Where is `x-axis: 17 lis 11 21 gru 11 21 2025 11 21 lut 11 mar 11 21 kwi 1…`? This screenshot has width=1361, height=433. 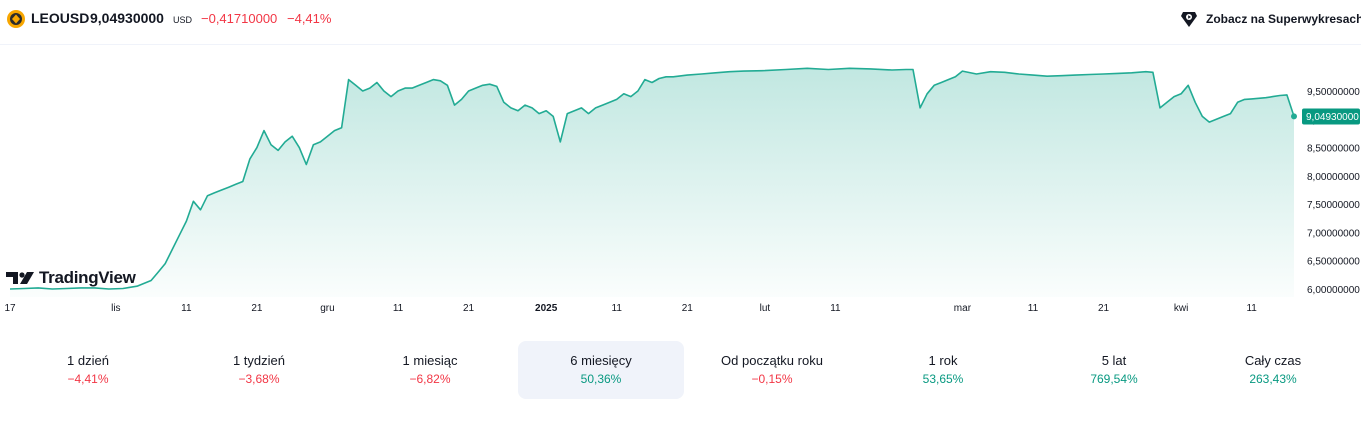
x-axis: 17 lis 11 21 gru 11 21 2025 11 21 lut 11 mar 11 21 kwi 1… is located at coordinates (630, 308).